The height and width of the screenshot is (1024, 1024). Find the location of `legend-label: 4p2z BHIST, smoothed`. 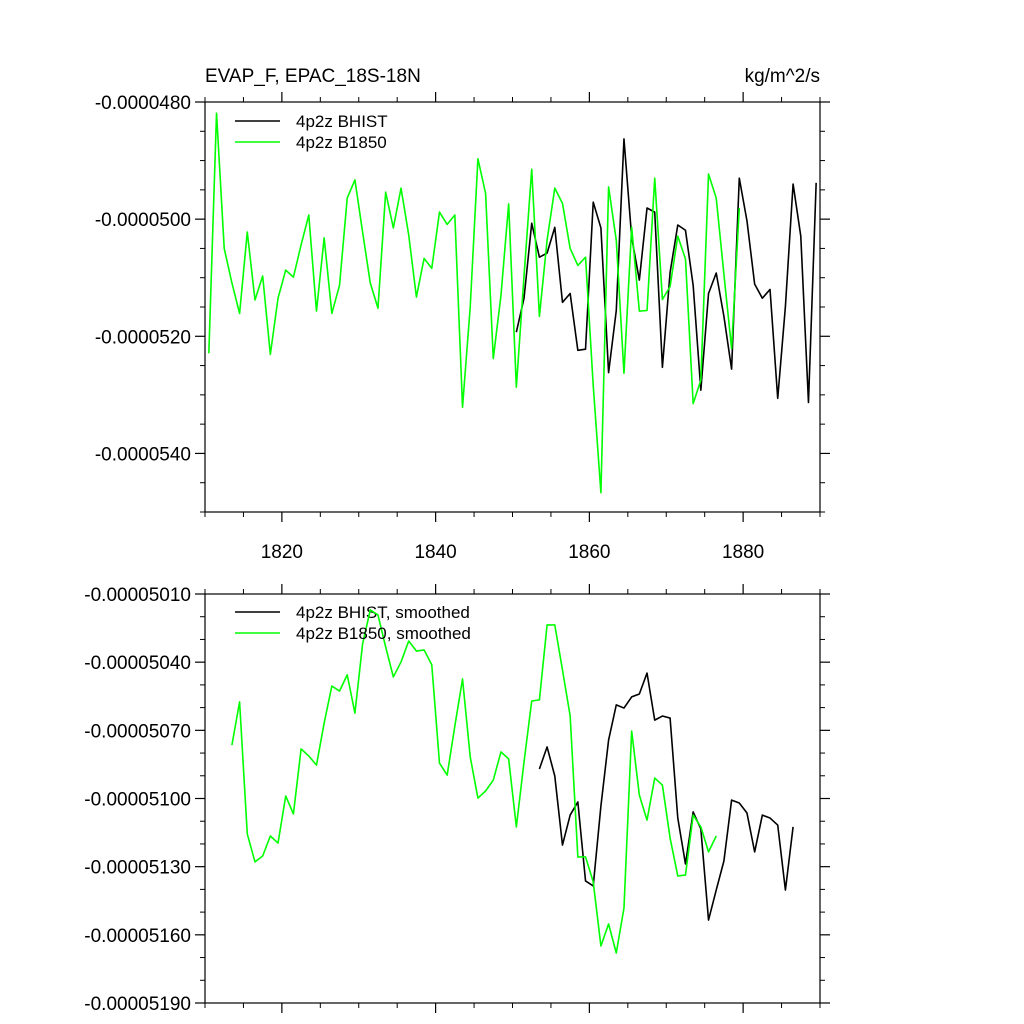

legend-label: 4p2z BHIST, smoothed is located at coordinates (383, 612).